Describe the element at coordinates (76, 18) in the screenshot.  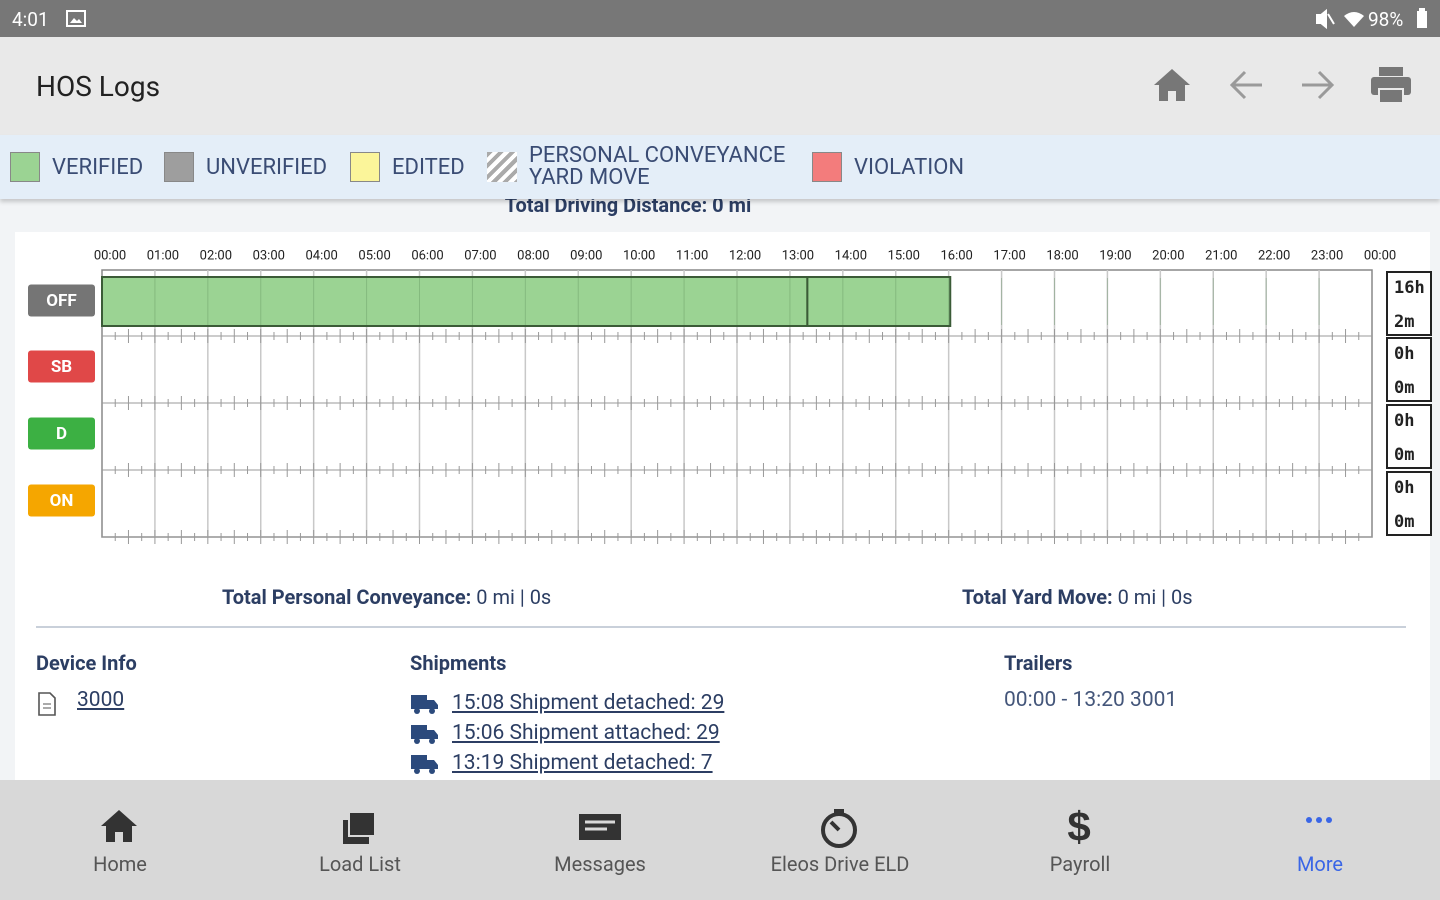
I see `gallery-icon` at that location.